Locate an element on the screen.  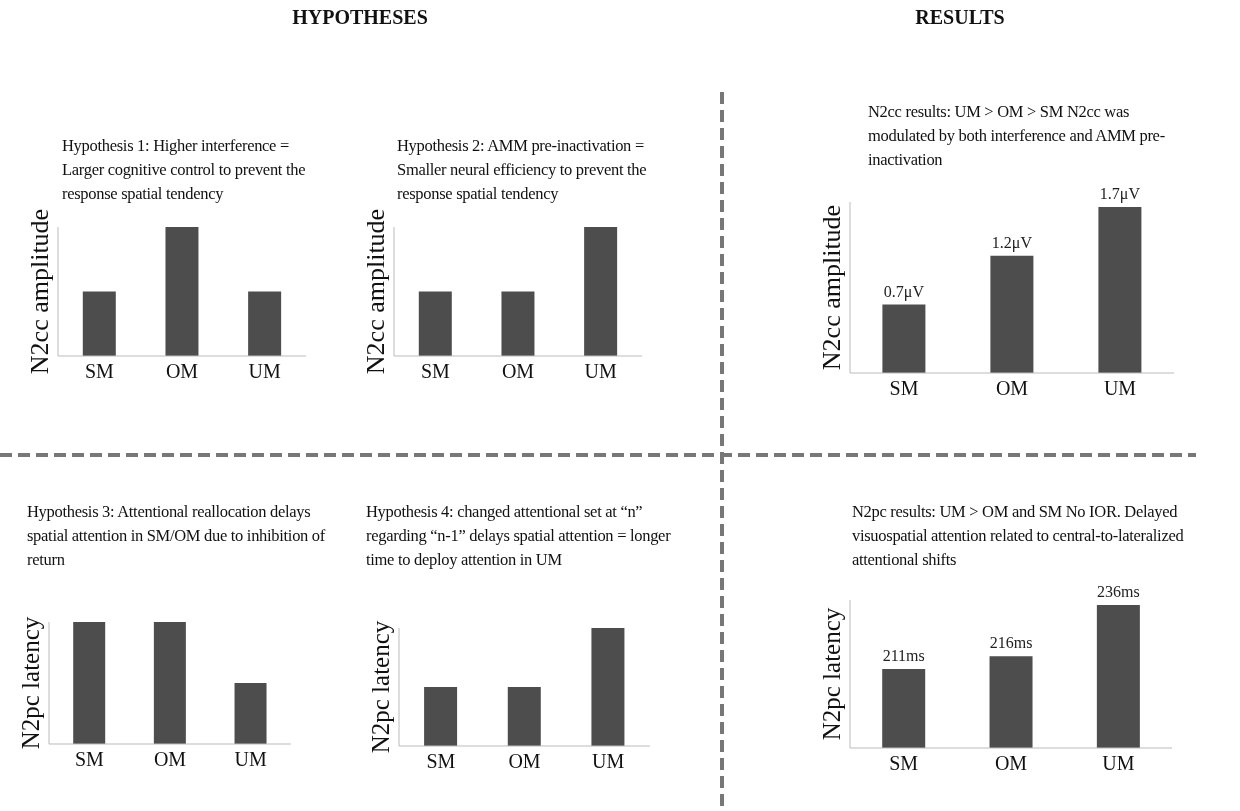
data-label: 1.2μV is located at coordinates (1012, 242).